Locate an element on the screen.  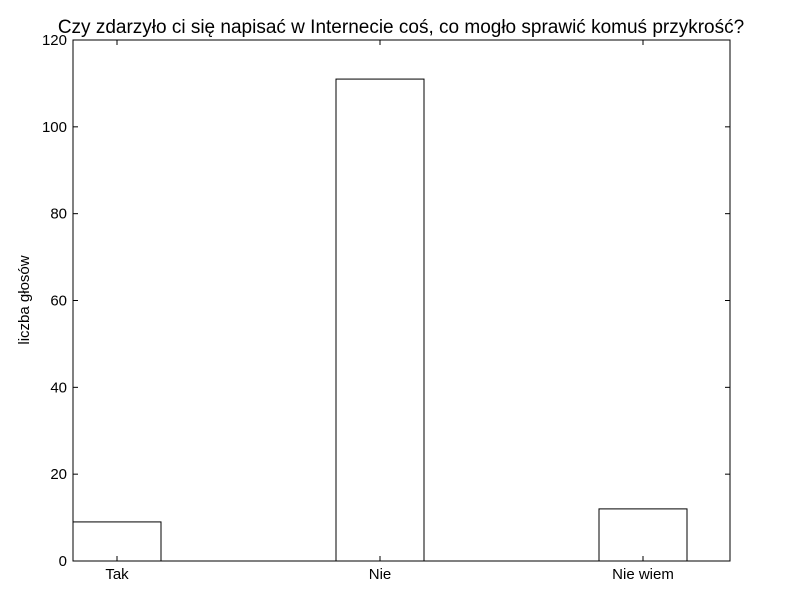
y-tick-label: 120 is located at coordinates (54, 40).